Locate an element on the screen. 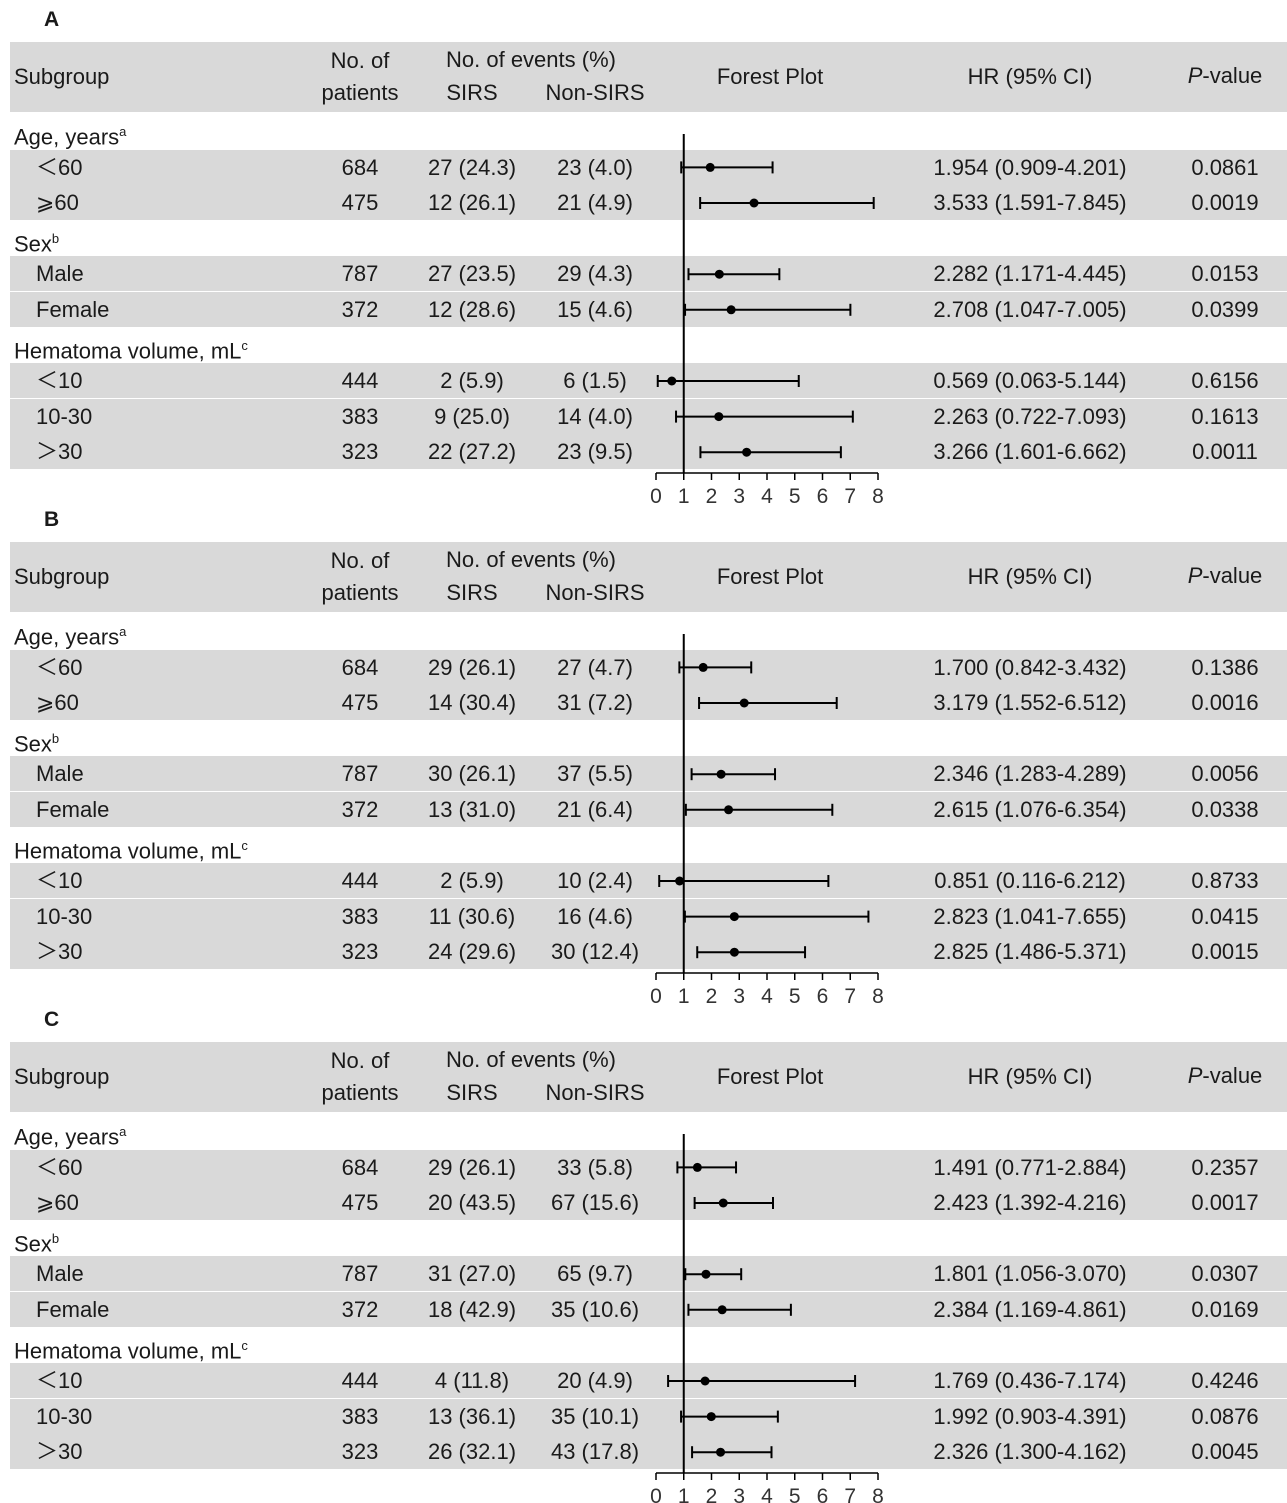 The height and width of the screenshot is (1503, 1287). header-subgroup: Subgroup is located at coordinates (62, 76).